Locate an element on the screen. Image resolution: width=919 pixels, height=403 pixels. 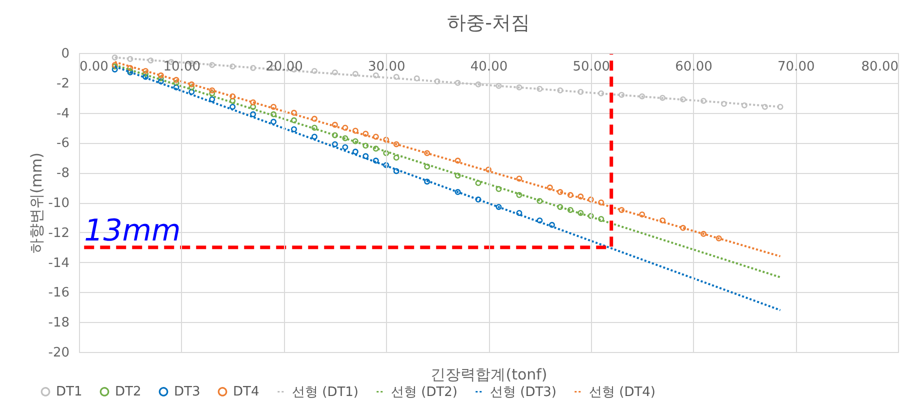
x-tick-label: 70.00 is located at coordinates (796, 67).